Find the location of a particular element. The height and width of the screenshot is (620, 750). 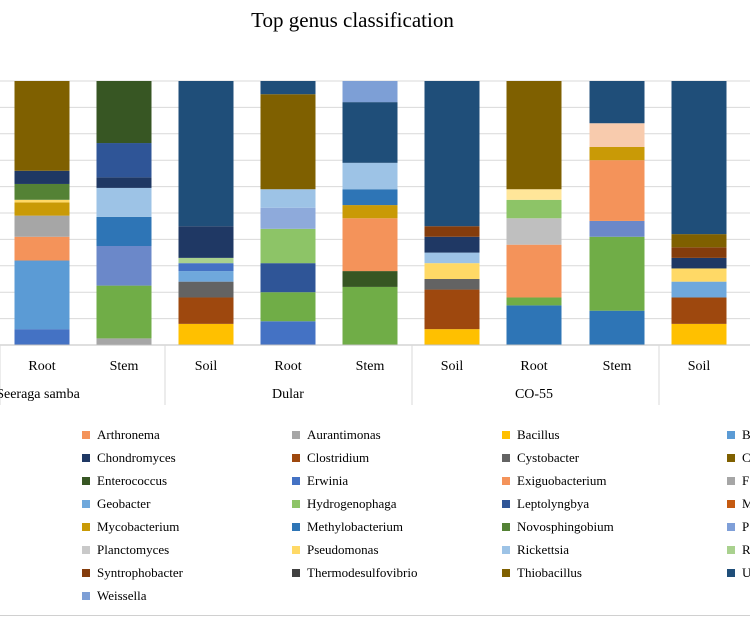

legend-item: Chondromyces is located at coordinates (129, 458).